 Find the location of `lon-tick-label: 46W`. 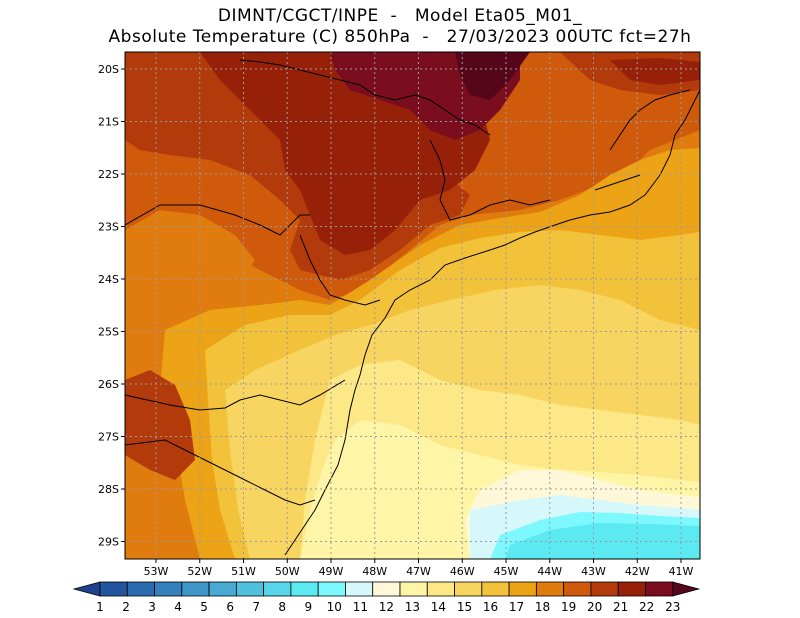

lon-tick-label: 46W is located at coordinates (462, 571).